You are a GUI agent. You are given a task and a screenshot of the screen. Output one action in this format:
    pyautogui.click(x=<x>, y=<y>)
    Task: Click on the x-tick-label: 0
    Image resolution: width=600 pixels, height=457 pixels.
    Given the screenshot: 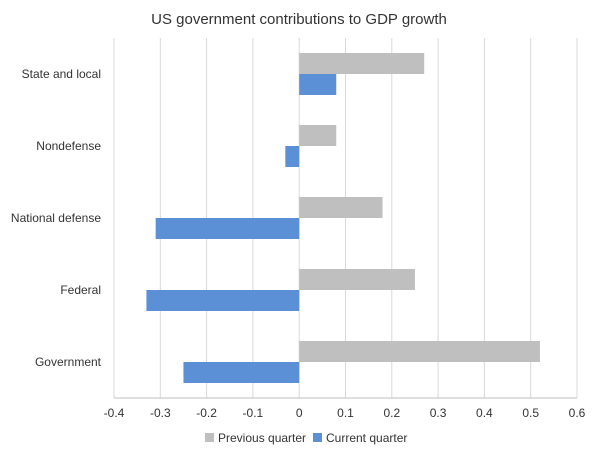 What is the action you would take?
    pyautogui.click(x=299, y=413)
    